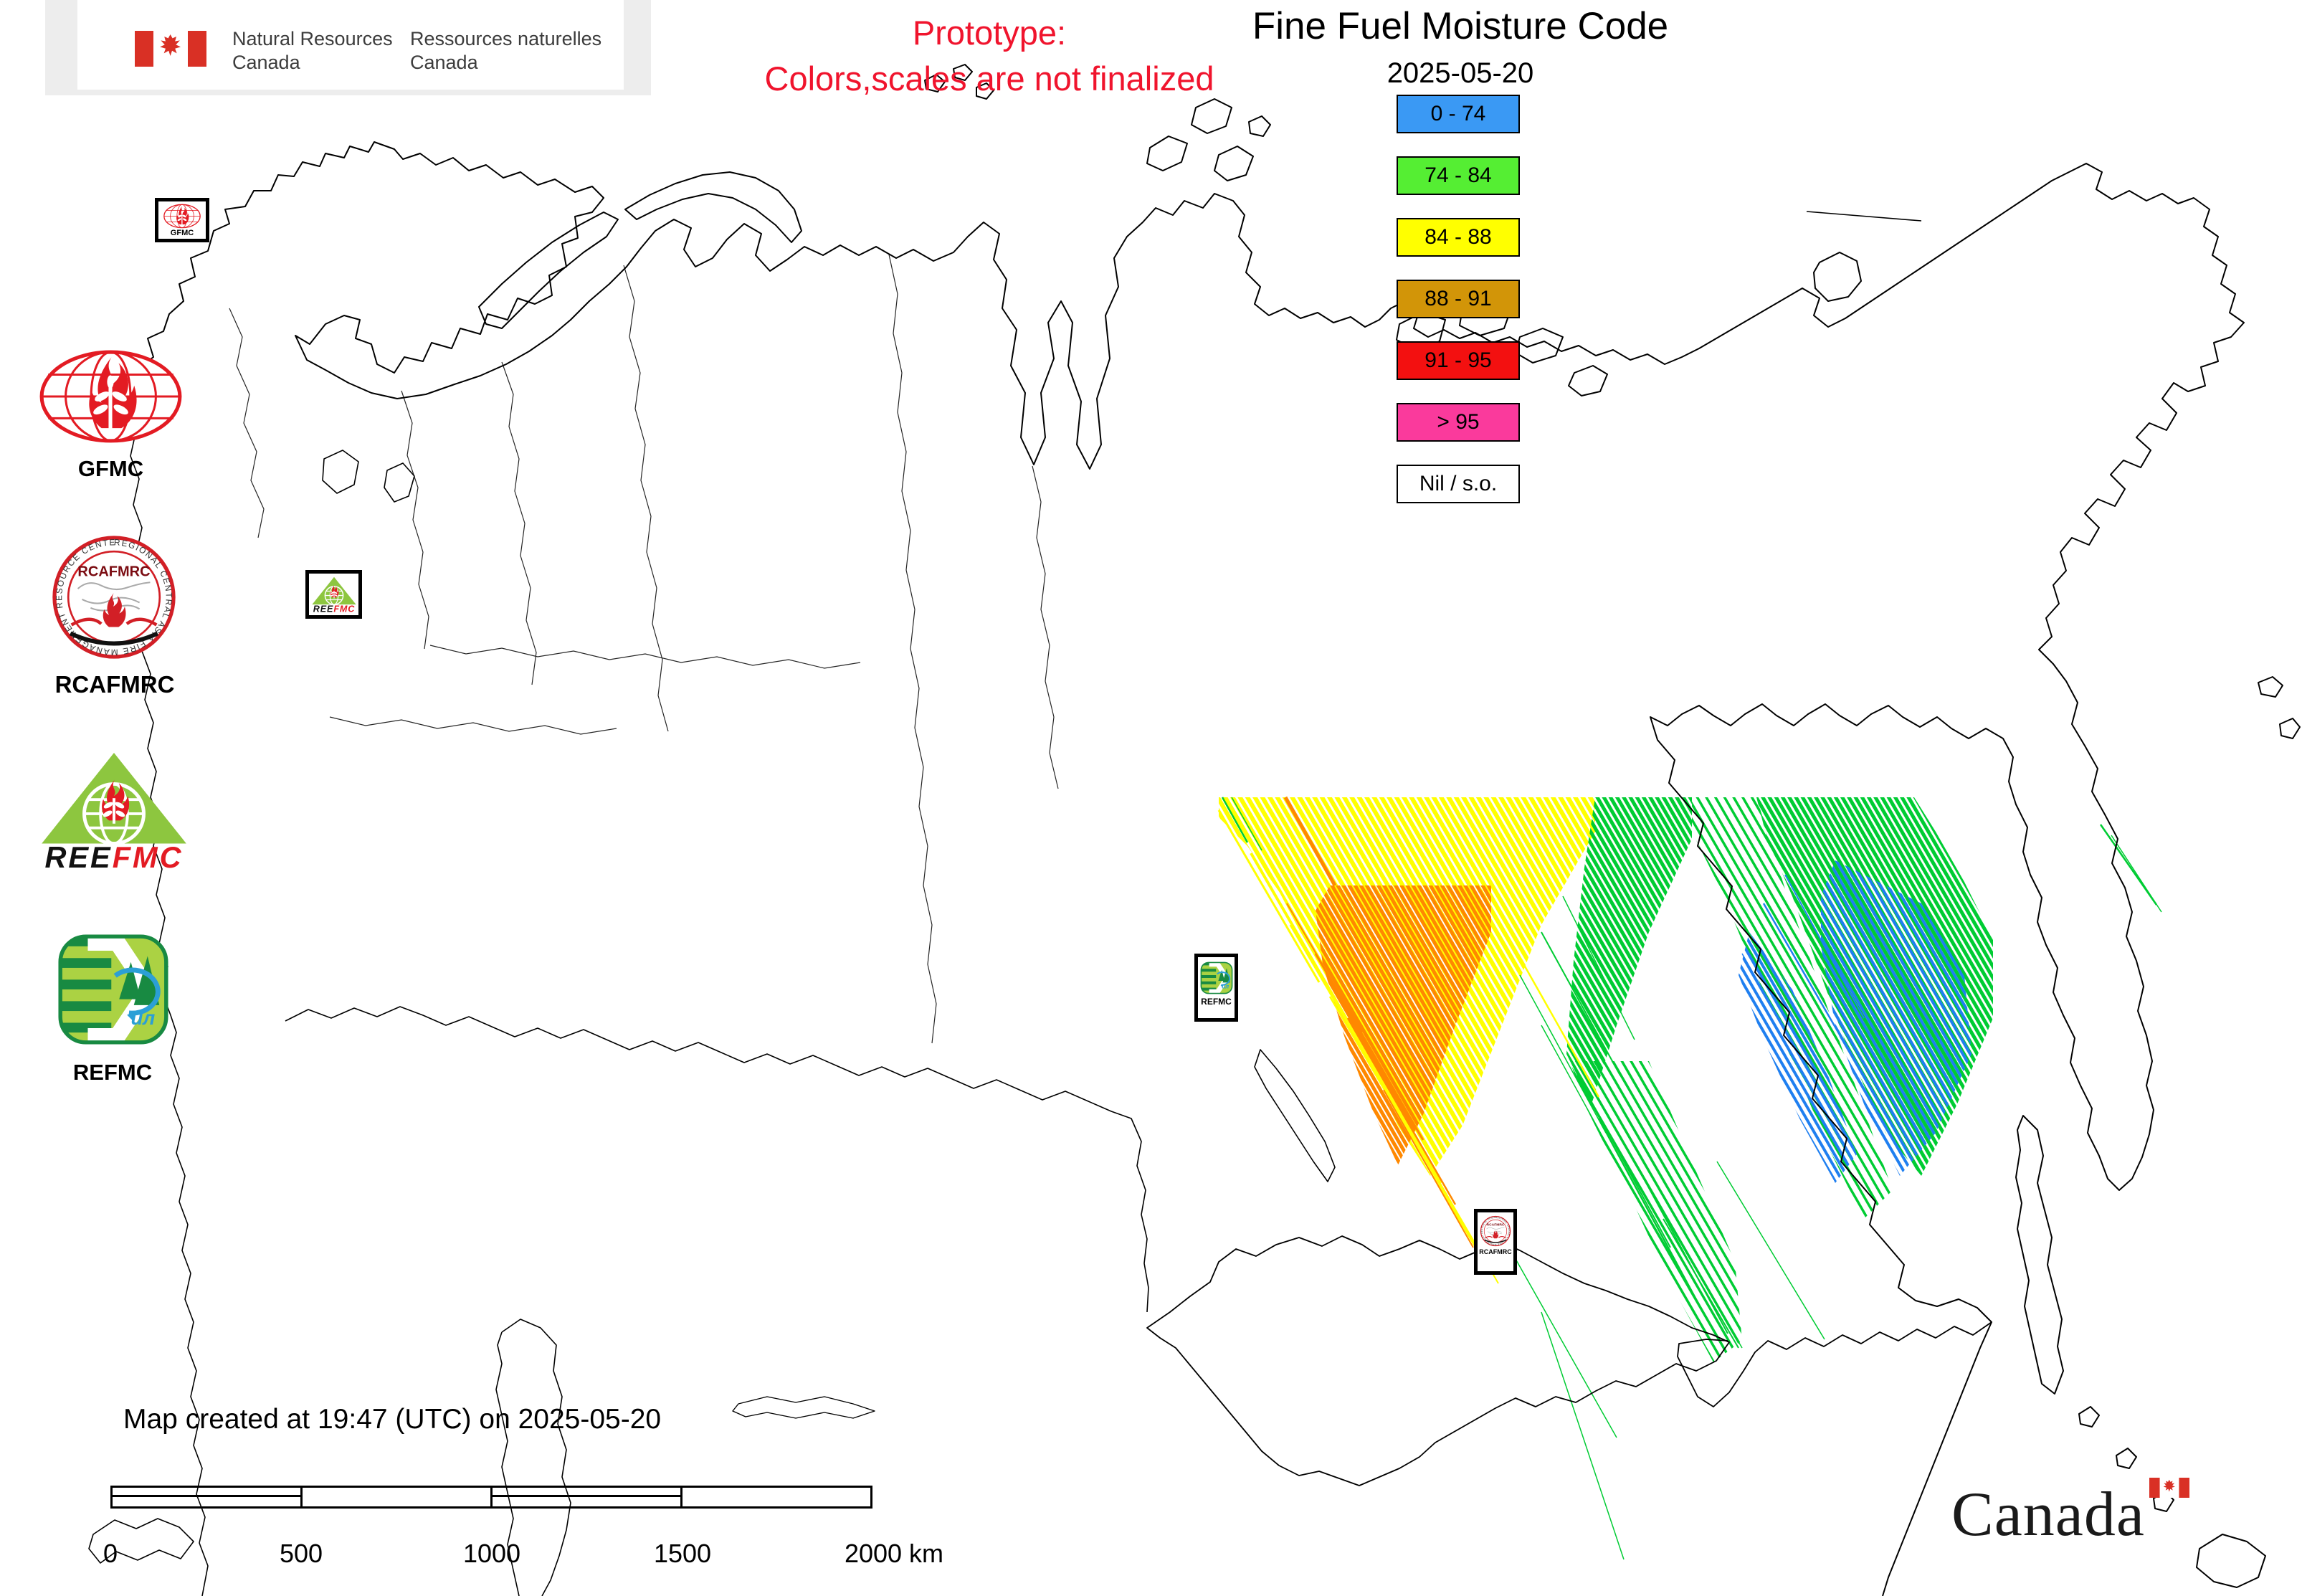 The width and height of the screenshot is (2302, 1596). Describe the element at coordinates (114, 810) in the screenshot. I see `reefmc-logo` at that location.